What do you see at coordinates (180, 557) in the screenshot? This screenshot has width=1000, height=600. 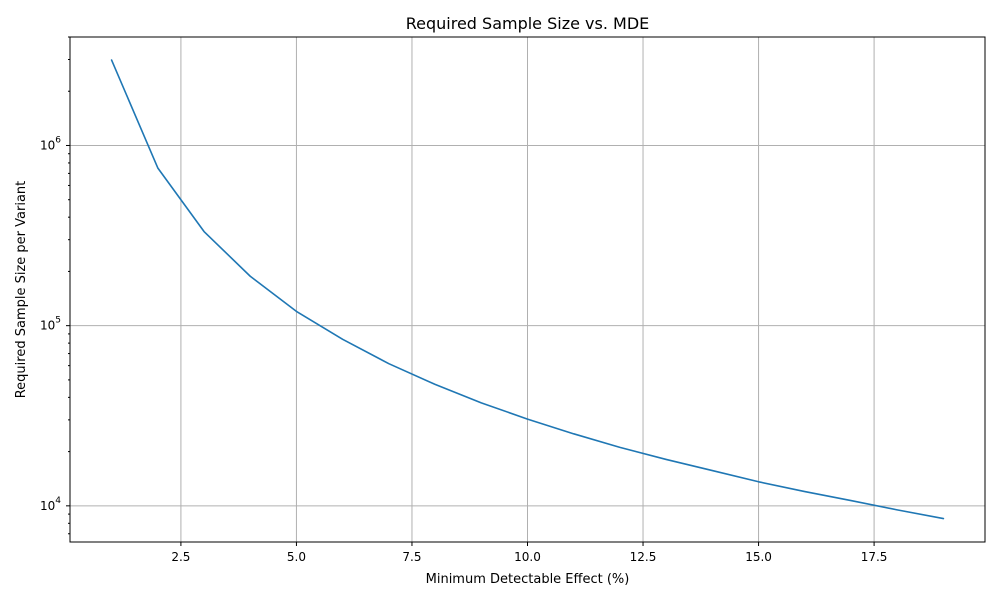 I see `x-tick-label: 2.5` at bounding box center [180, 557].